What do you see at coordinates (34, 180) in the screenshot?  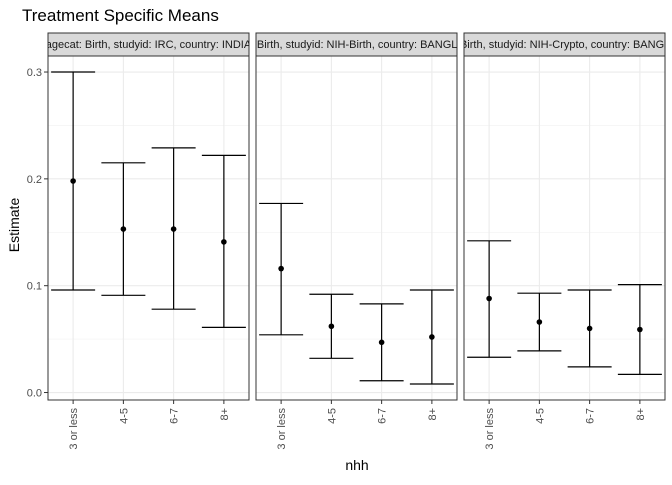 I see `y-tick-label: 0.2` at bounding box center [34, 180].